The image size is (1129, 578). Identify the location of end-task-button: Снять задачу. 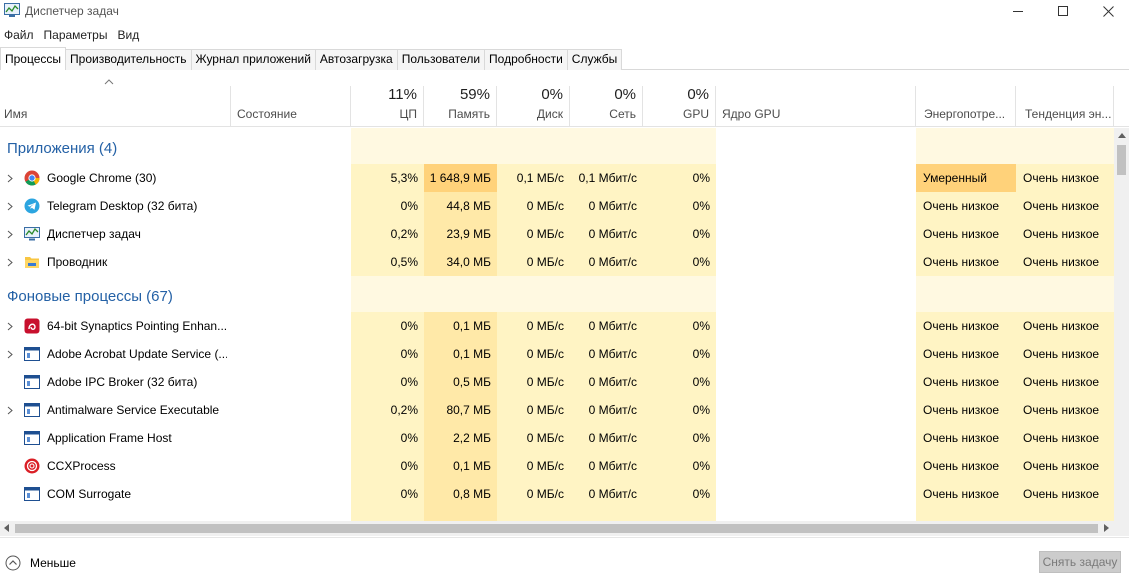
(1080, 562).